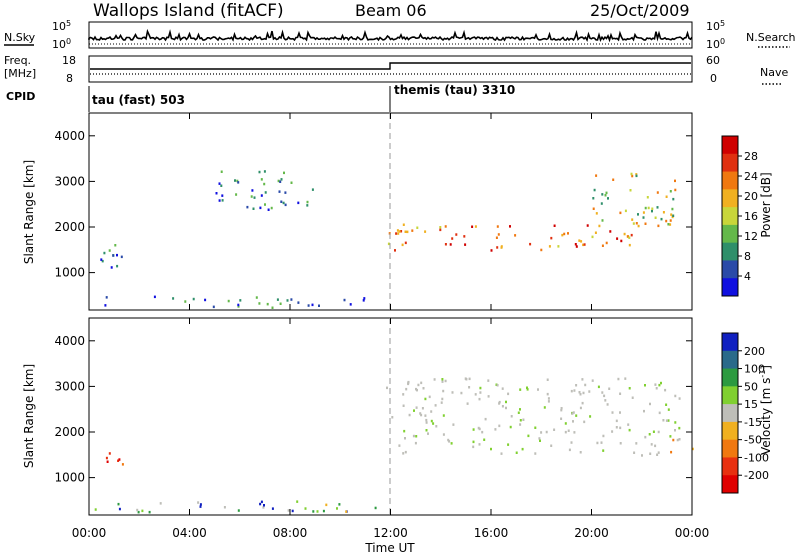 Image resolution: width=800 pixels, height=554 pixels. What do you see at coordinates (189, 533) in the screenshot?
I see `x-tick-label: 04:00` at bounding box center [189, 533].